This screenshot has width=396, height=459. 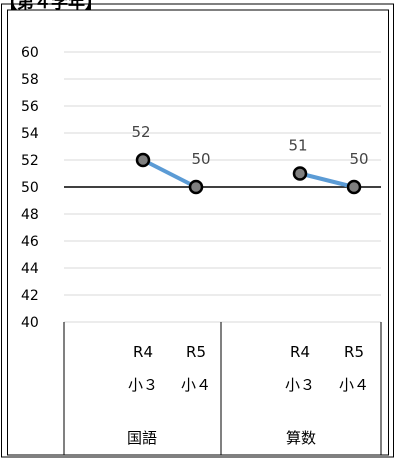 What do you see at coordinates (30, 107) in the screenshot?
I see `y-tick-label: 56` at bounding box center [30, 107].